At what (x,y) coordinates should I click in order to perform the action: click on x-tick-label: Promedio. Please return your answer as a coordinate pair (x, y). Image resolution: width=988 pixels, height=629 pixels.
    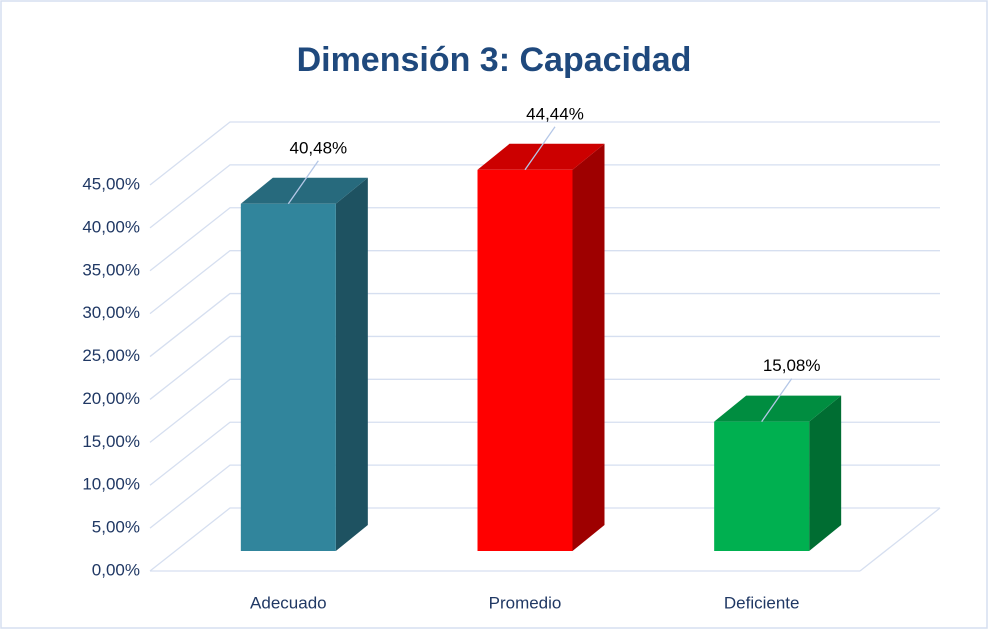
    Looking at the image, I should click on (525, 602).